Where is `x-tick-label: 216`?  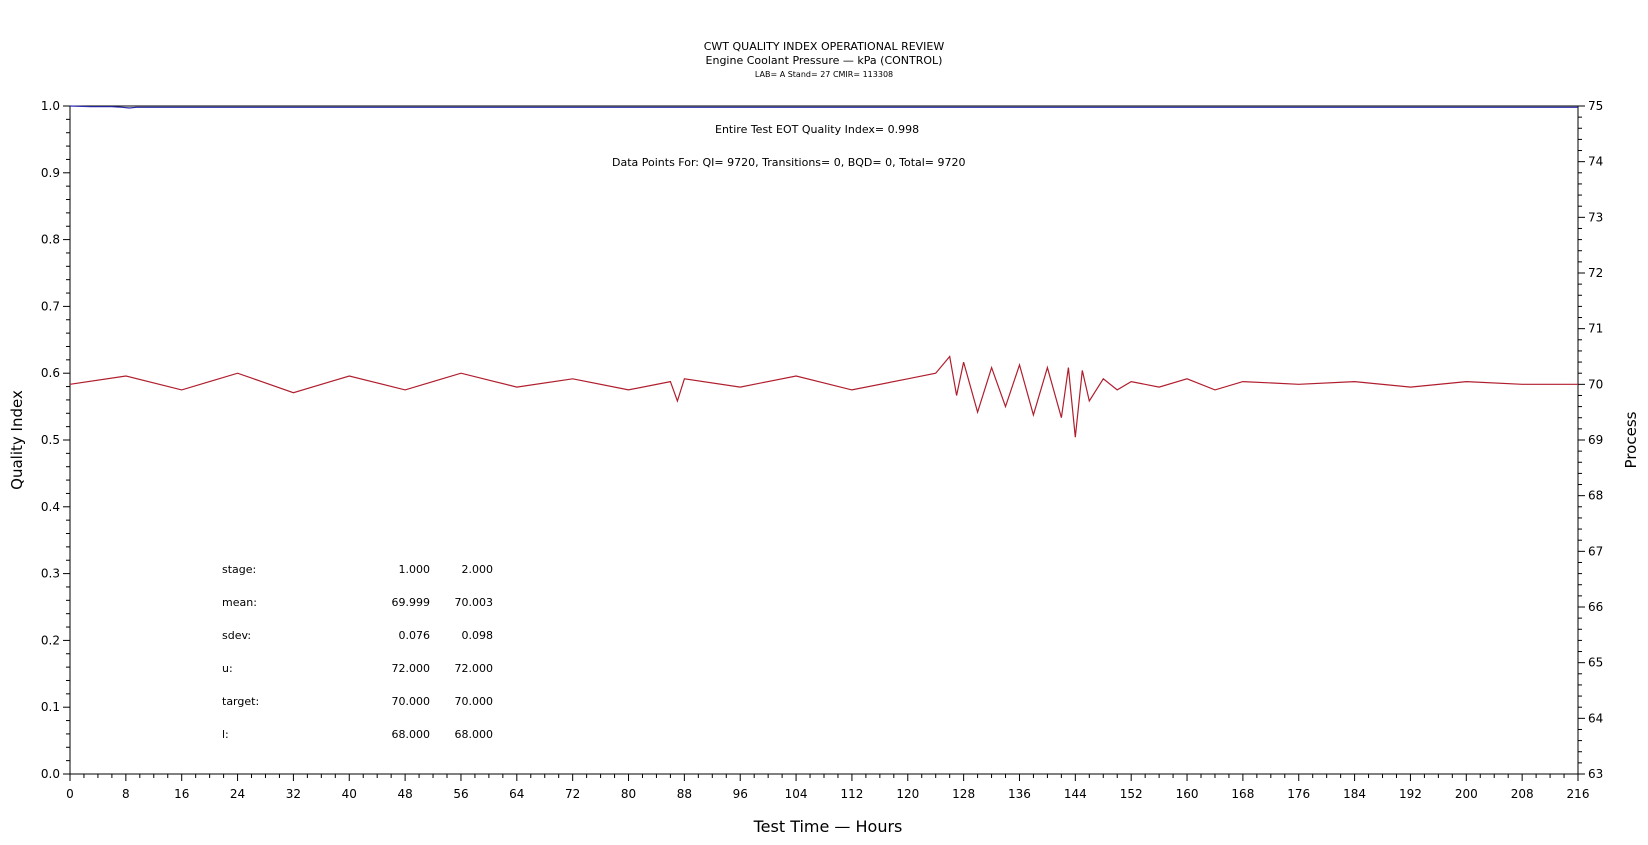
x-tick-label: 216 is located at coordinates (1578, 794).